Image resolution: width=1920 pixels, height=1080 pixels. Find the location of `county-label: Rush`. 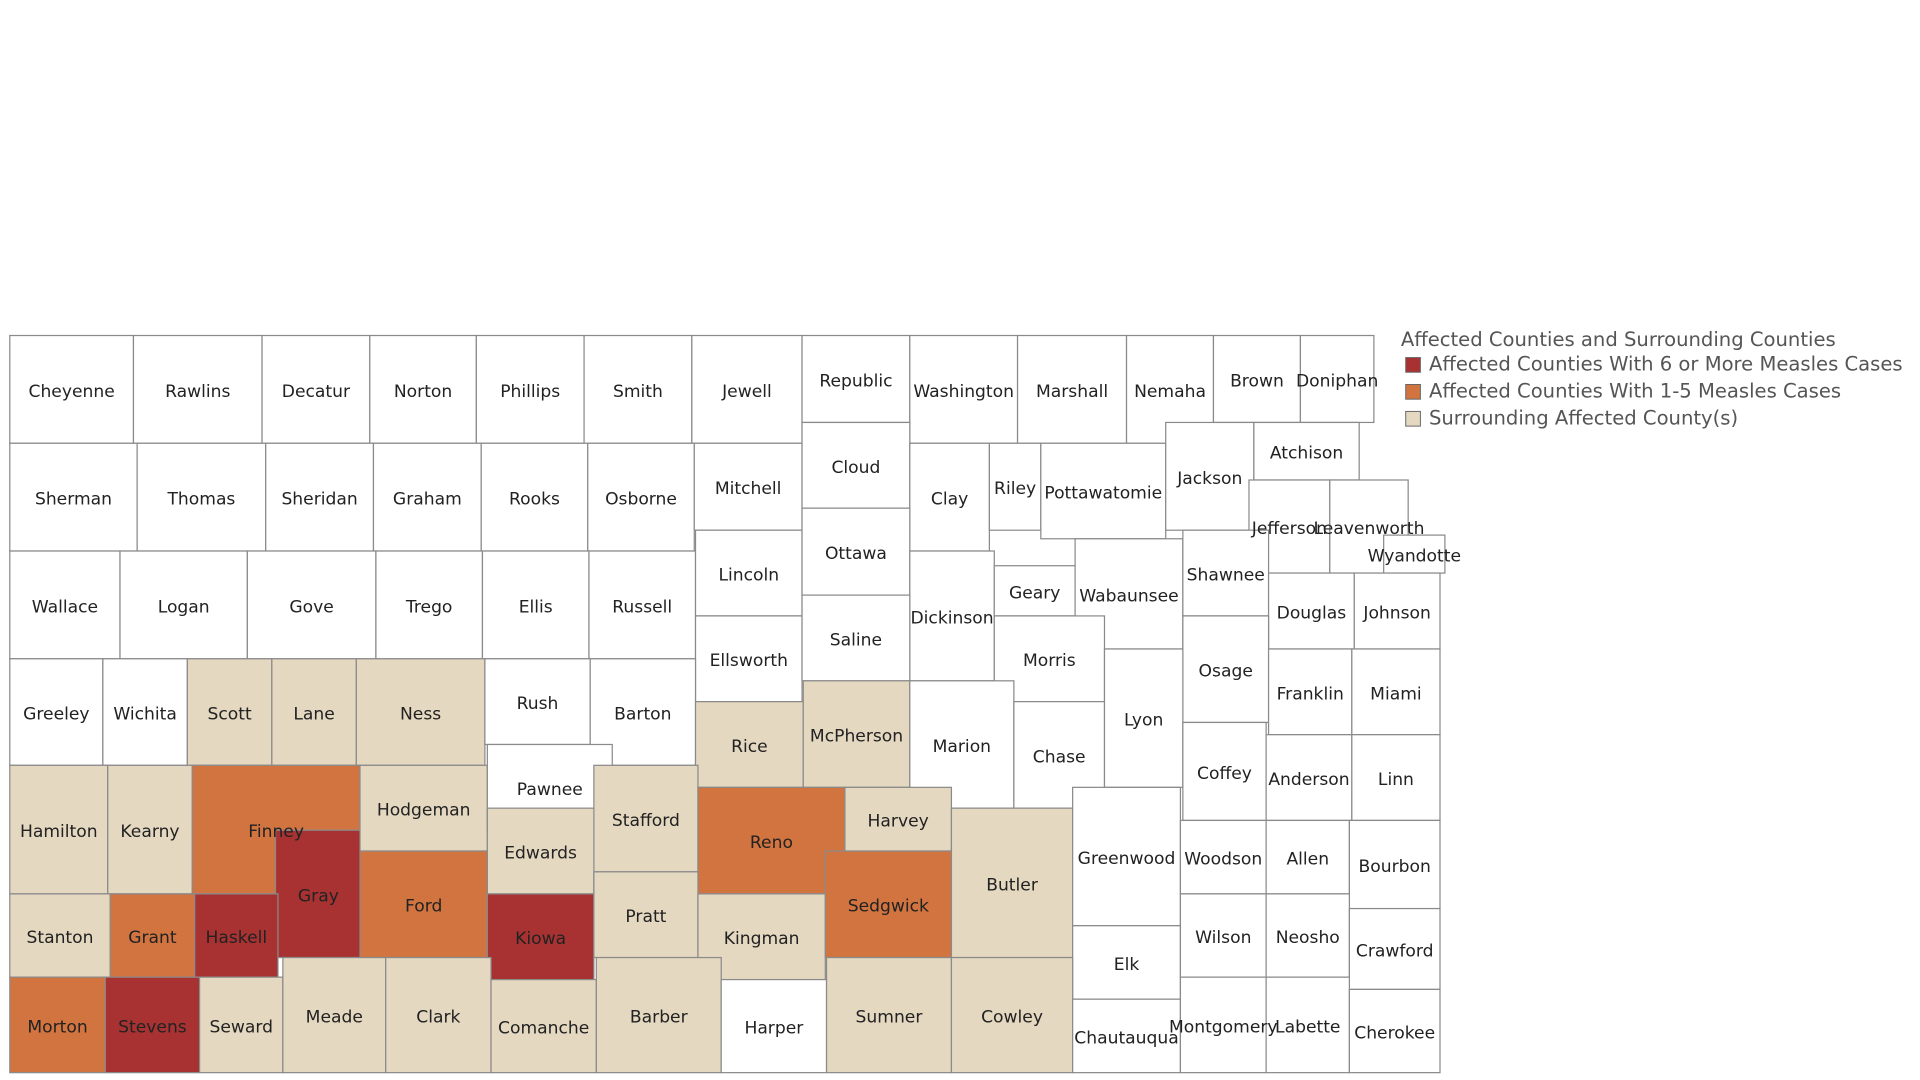

county-label: Rush is located at coordinates (538, 704).